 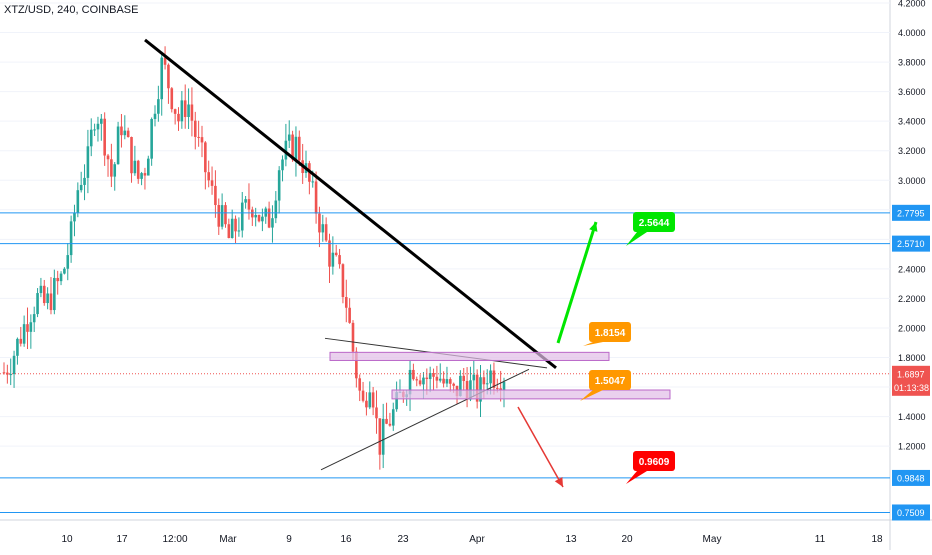 I want to click on price-level-label: 0.9848, so click(x=911, y=478).